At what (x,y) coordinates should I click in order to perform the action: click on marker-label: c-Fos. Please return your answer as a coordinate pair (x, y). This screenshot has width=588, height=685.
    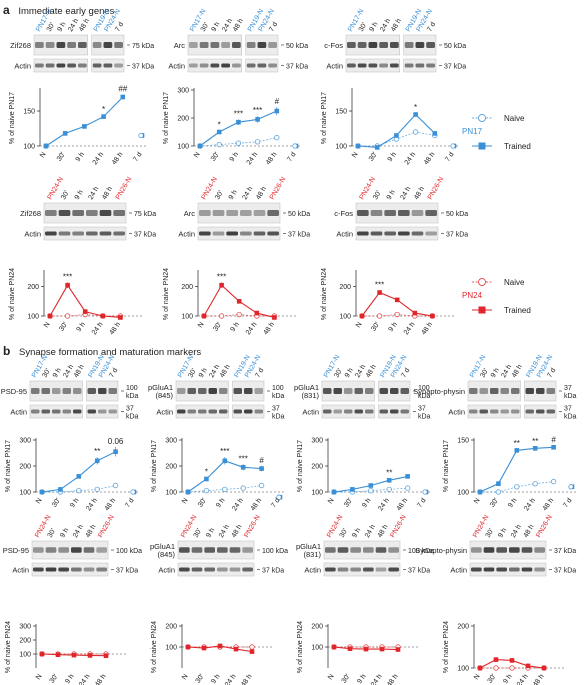
    Looking at the image, I should click on (333, 45).